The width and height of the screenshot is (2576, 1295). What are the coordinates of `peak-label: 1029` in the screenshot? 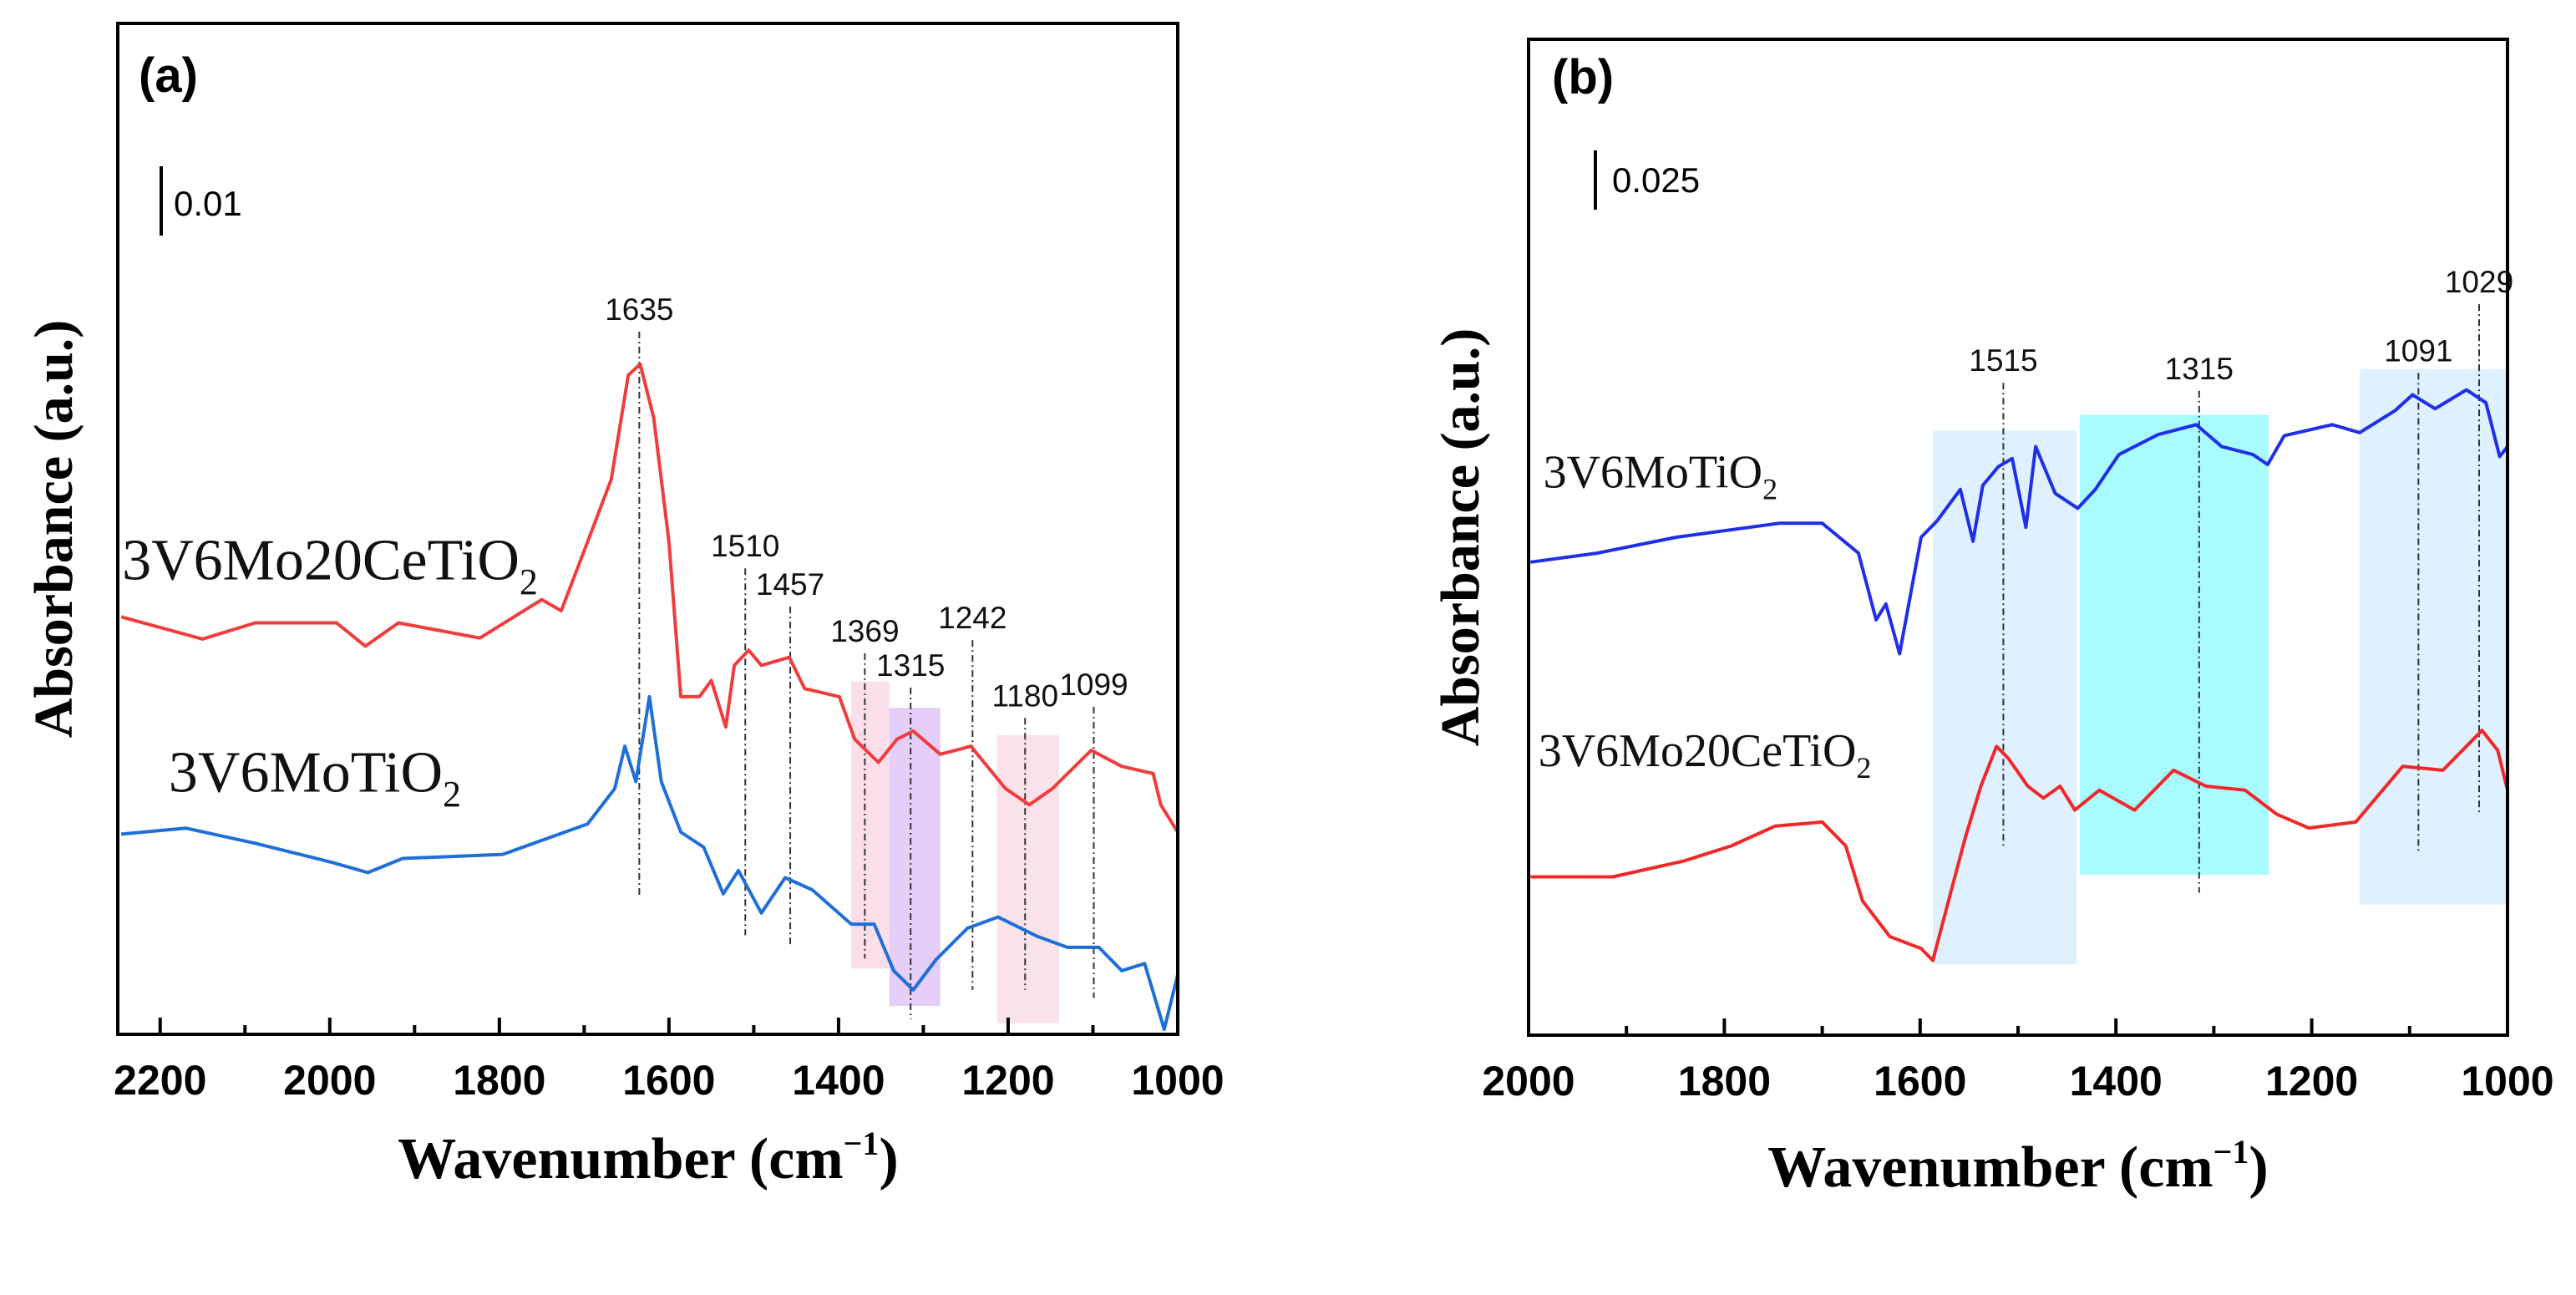 It's located at (2479, 282).